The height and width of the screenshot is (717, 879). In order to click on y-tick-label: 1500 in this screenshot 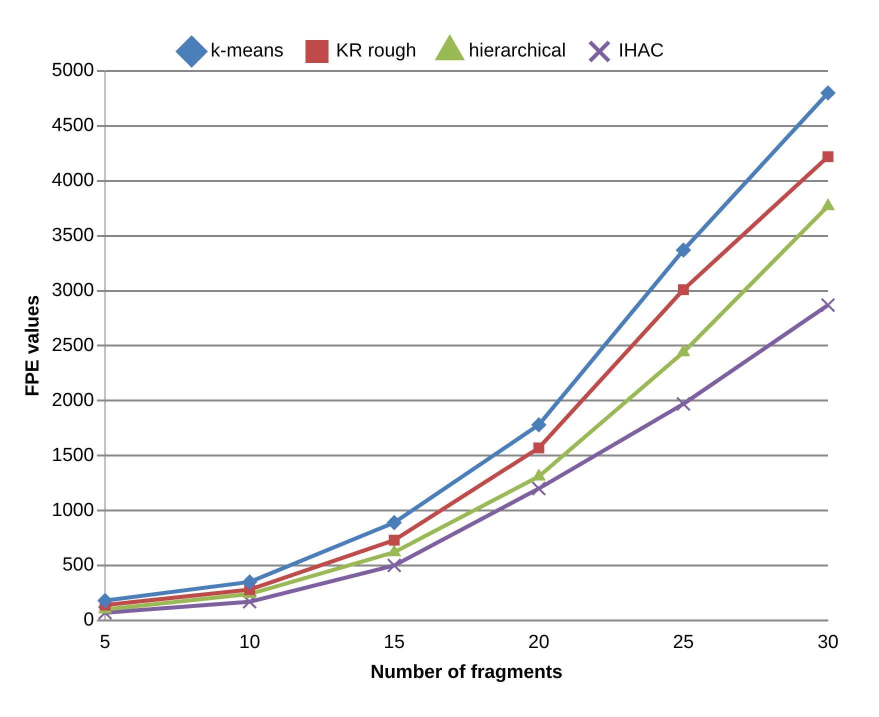, I will do `click(73, 455)`.